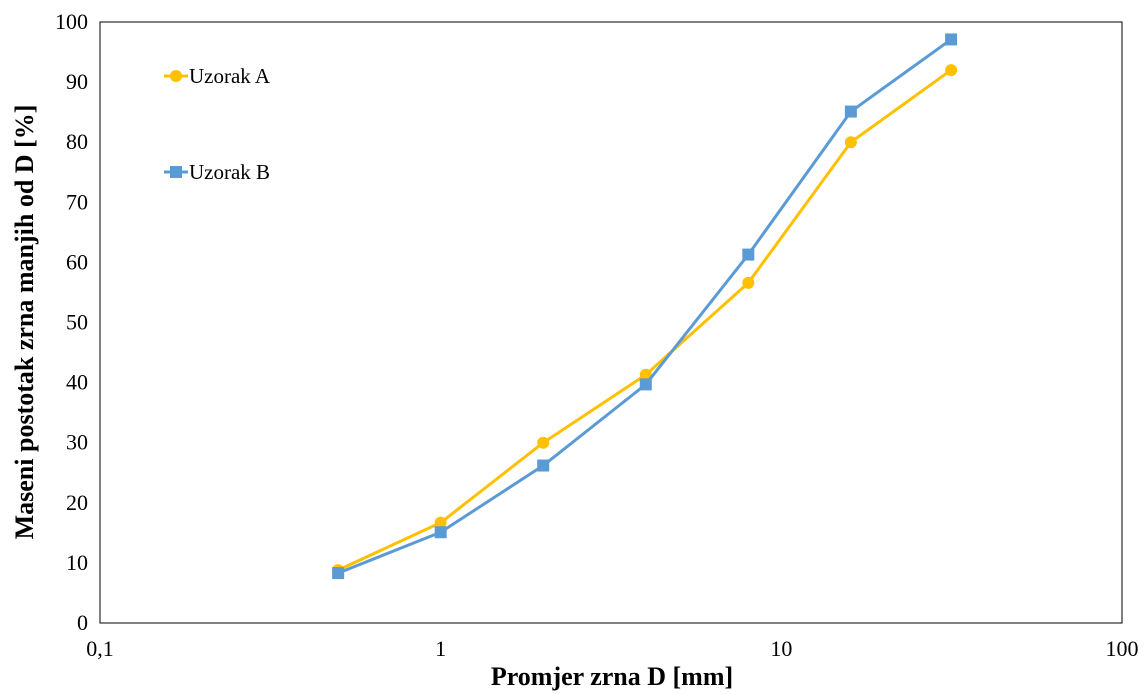 This screenshot has width=1146, height=694. What do you see at coordinates (77, 81) in the screenshot?
I see `y-tick-label: 90` at bounding box center [77, 81].